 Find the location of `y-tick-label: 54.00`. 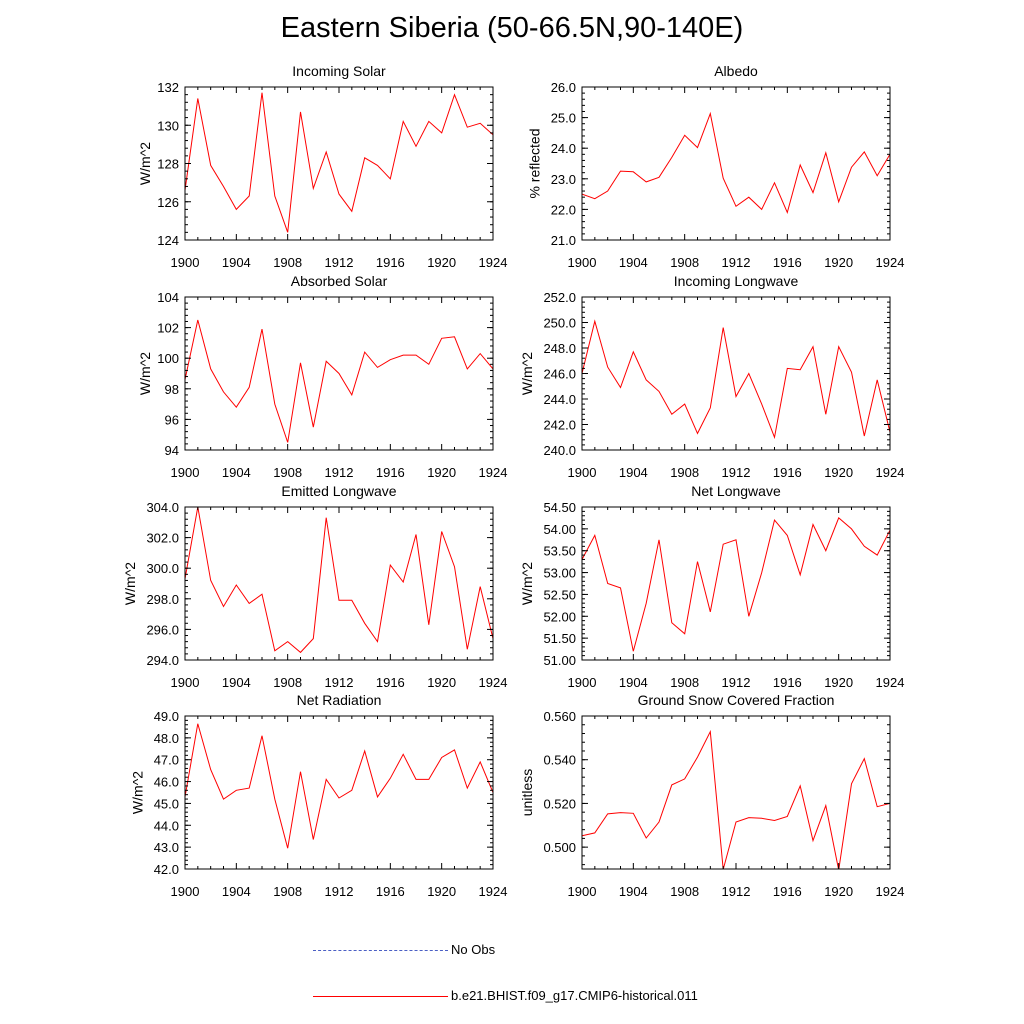

y-tick-label: 54.00 is located at coordinates (559, 529).